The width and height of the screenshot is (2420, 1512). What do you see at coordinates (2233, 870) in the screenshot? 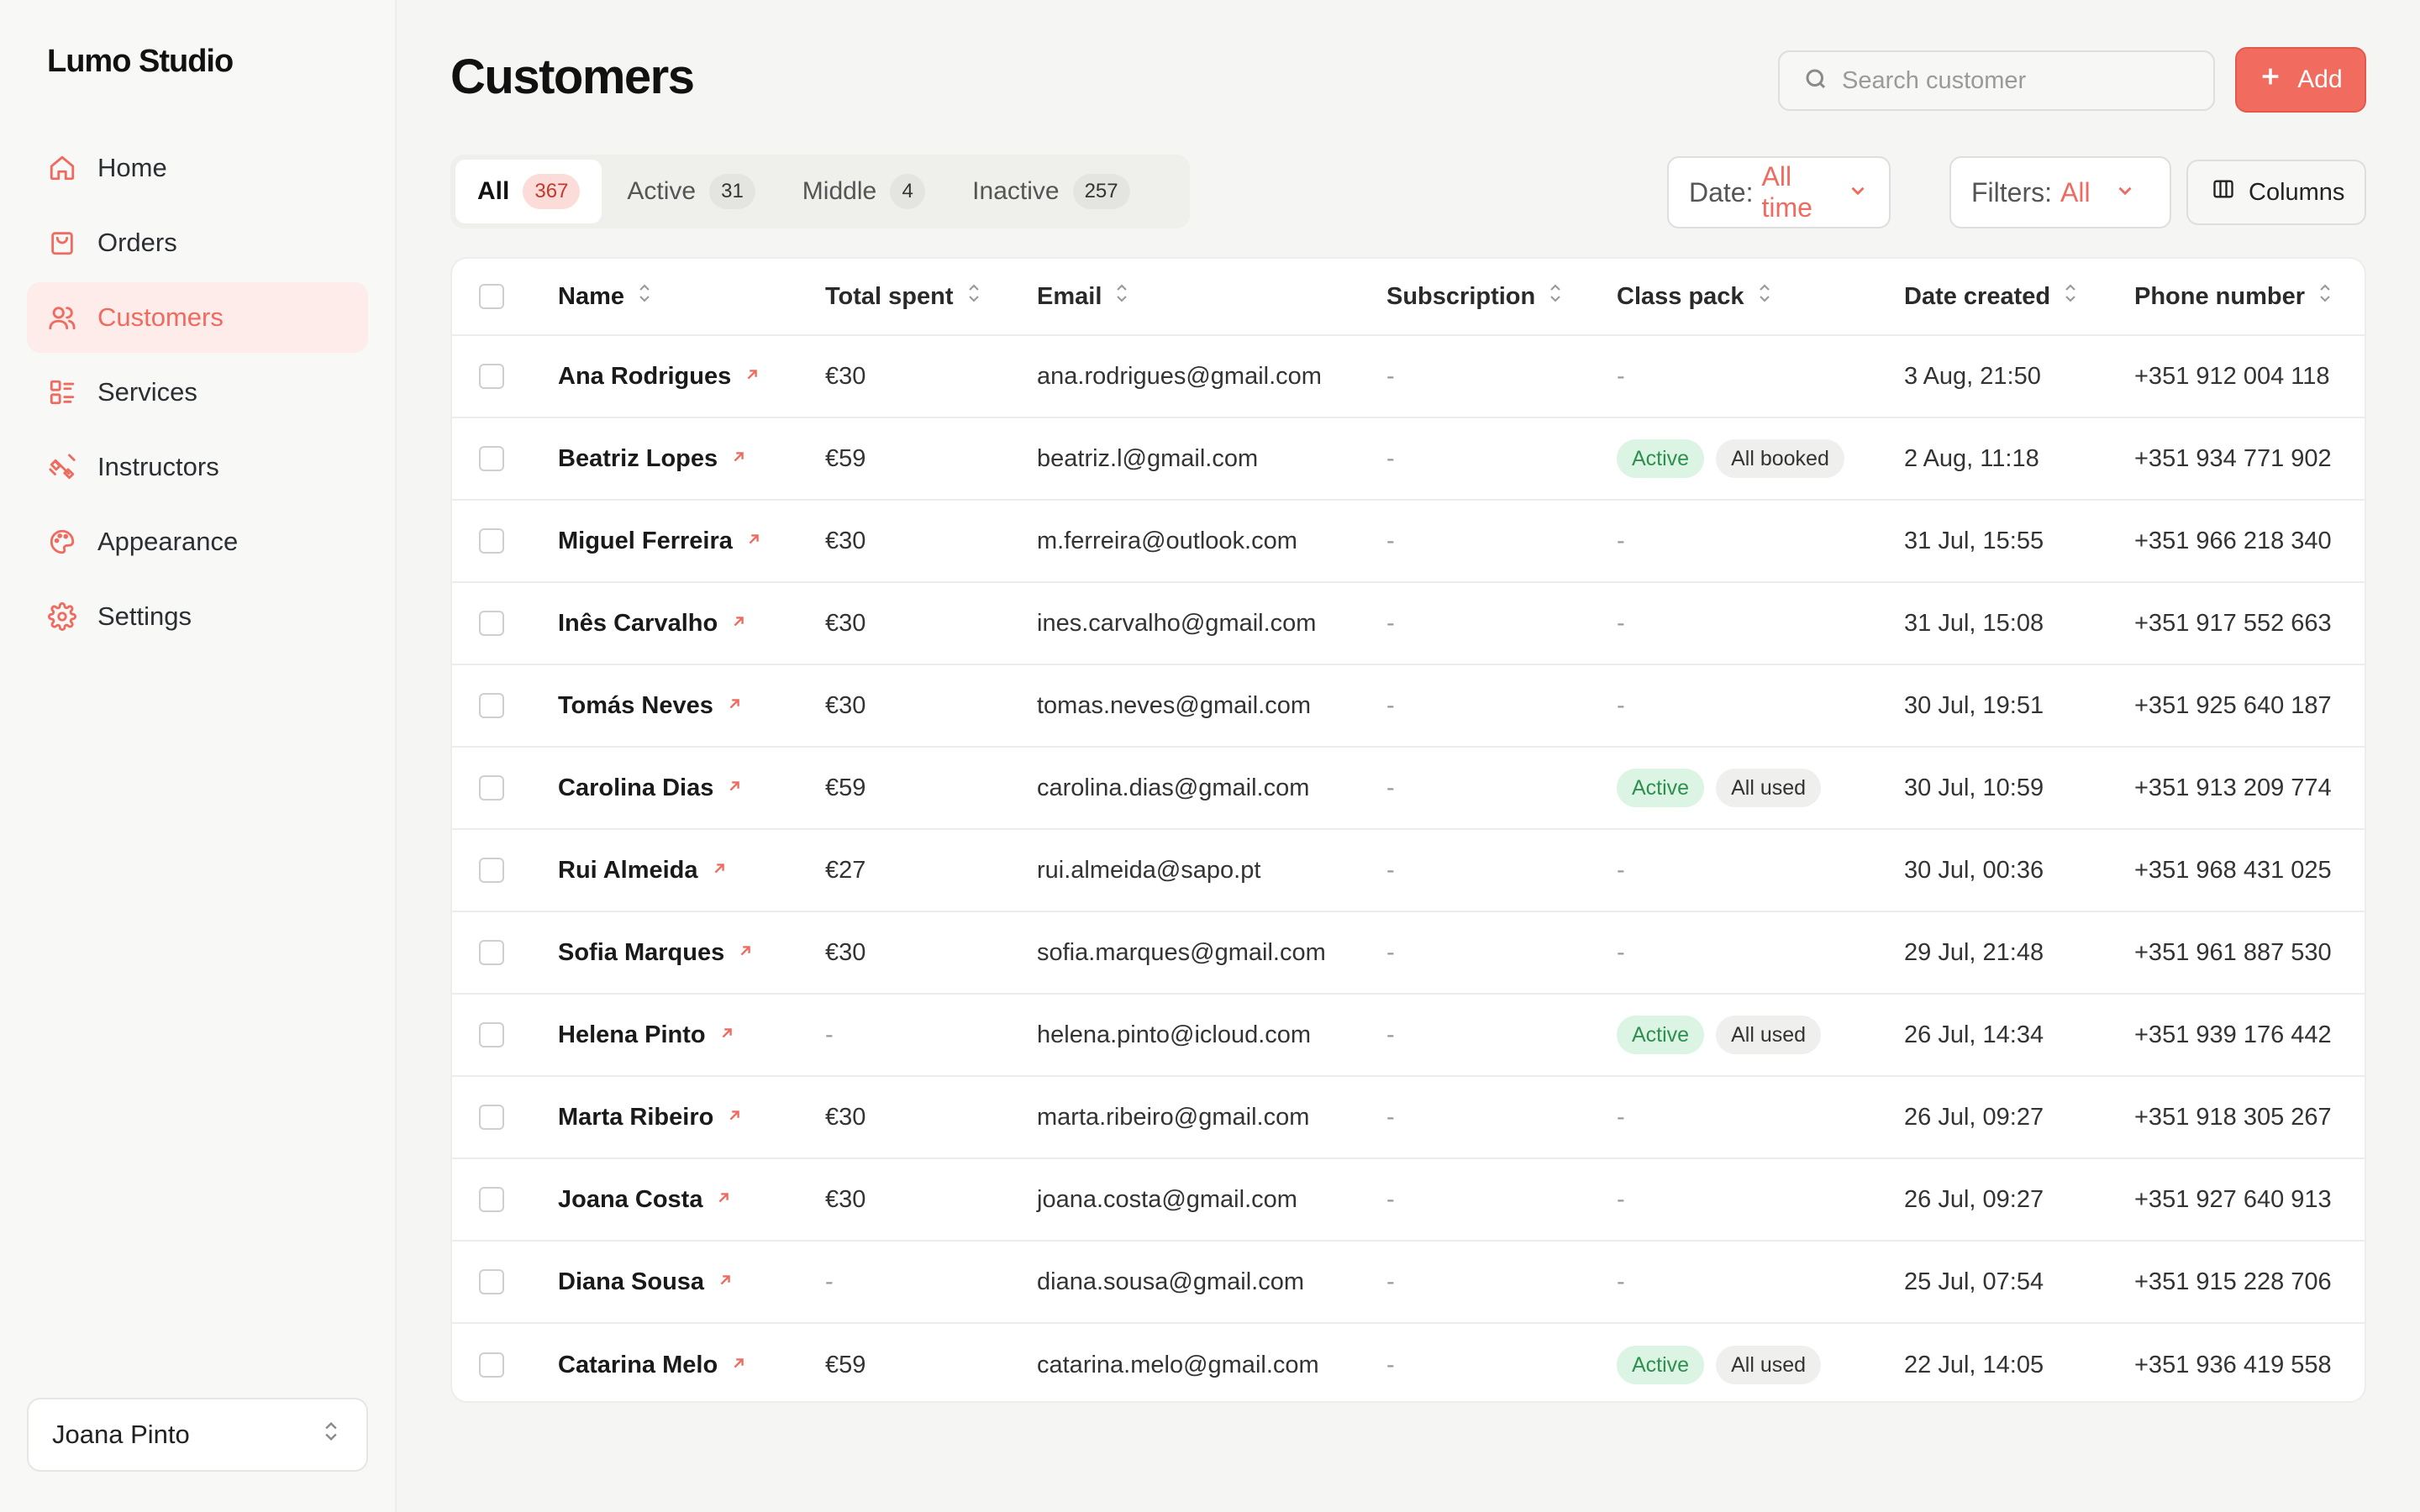
I see `phone-number: +351 968 431 025` at bounding box center [2233, 870].